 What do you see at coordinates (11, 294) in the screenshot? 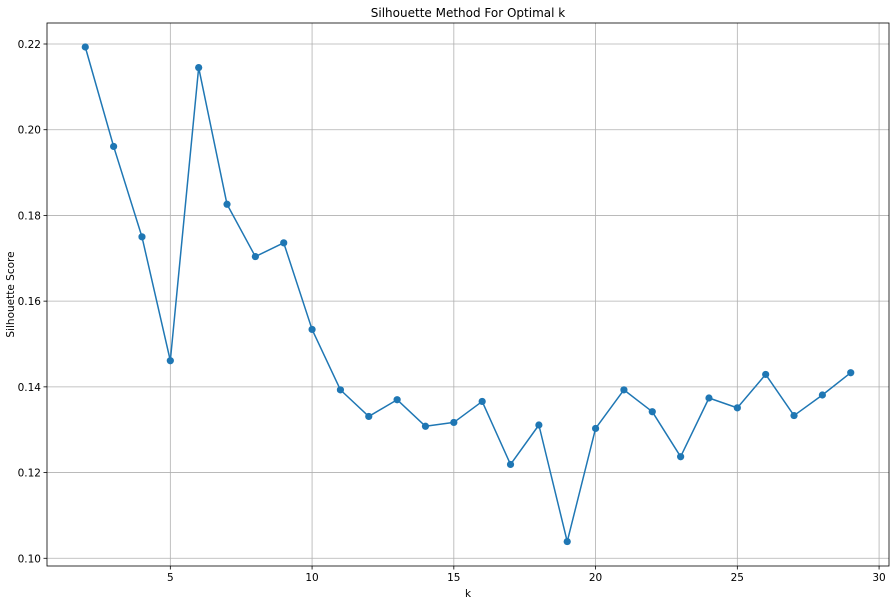
I see `y-axis-label: Silhouette Score` at bounding box center [11, 294].